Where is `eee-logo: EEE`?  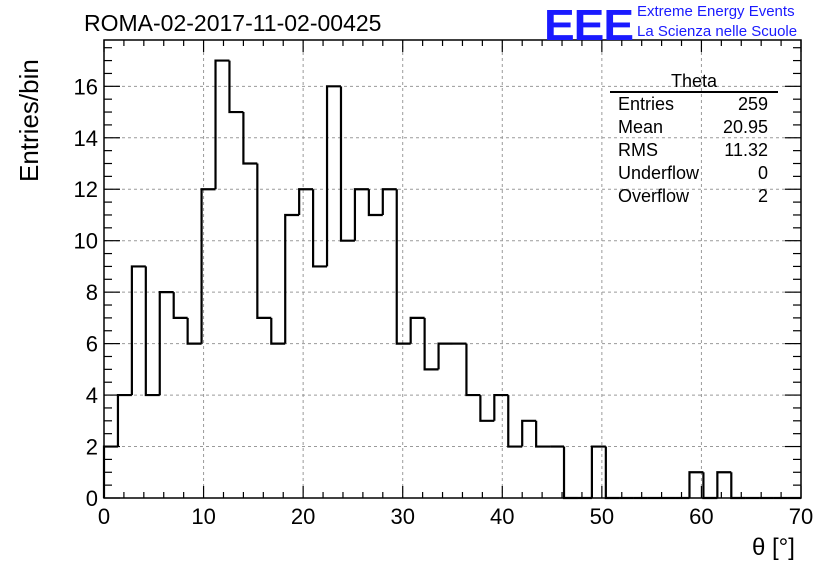 eee-logo: EEE is located at coordinates (589, 25).